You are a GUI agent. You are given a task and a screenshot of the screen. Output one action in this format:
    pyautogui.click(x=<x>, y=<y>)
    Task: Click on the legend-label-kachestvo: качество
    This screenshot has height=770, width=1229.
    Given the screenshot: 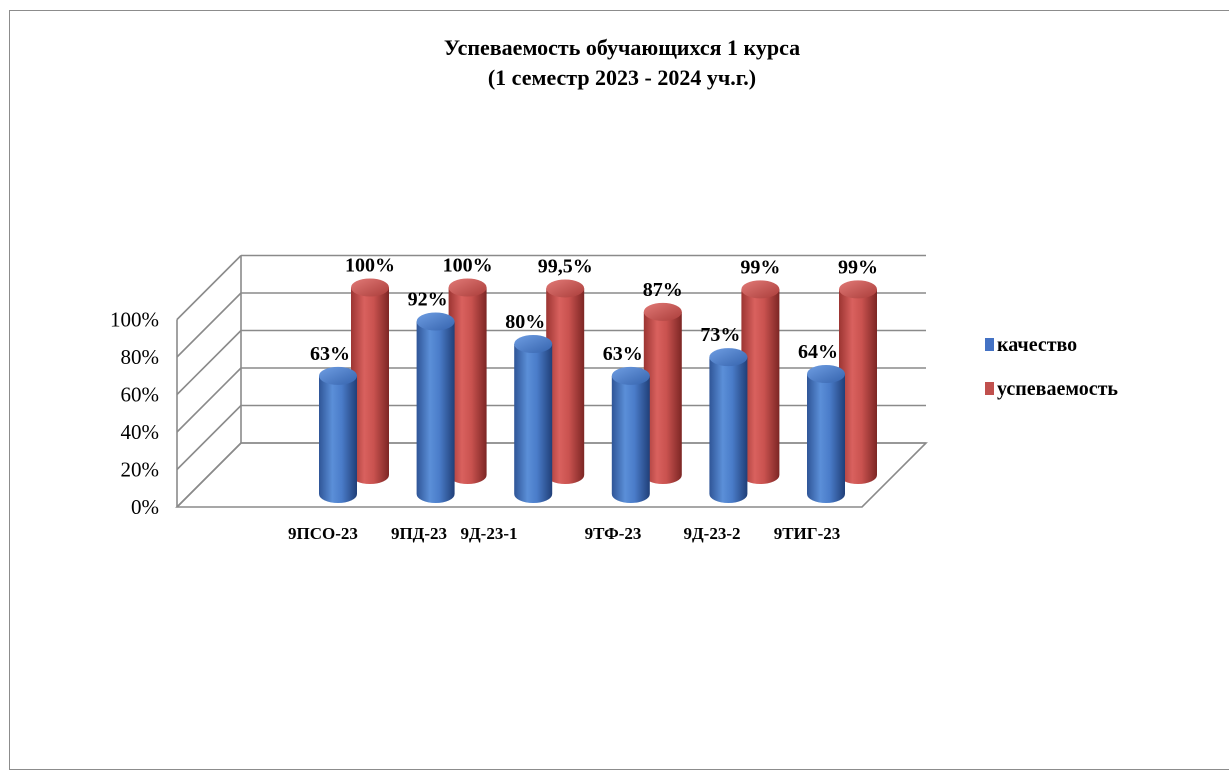 What is the action you would take?
    pyautogui.click(x=1037, y=345)
    